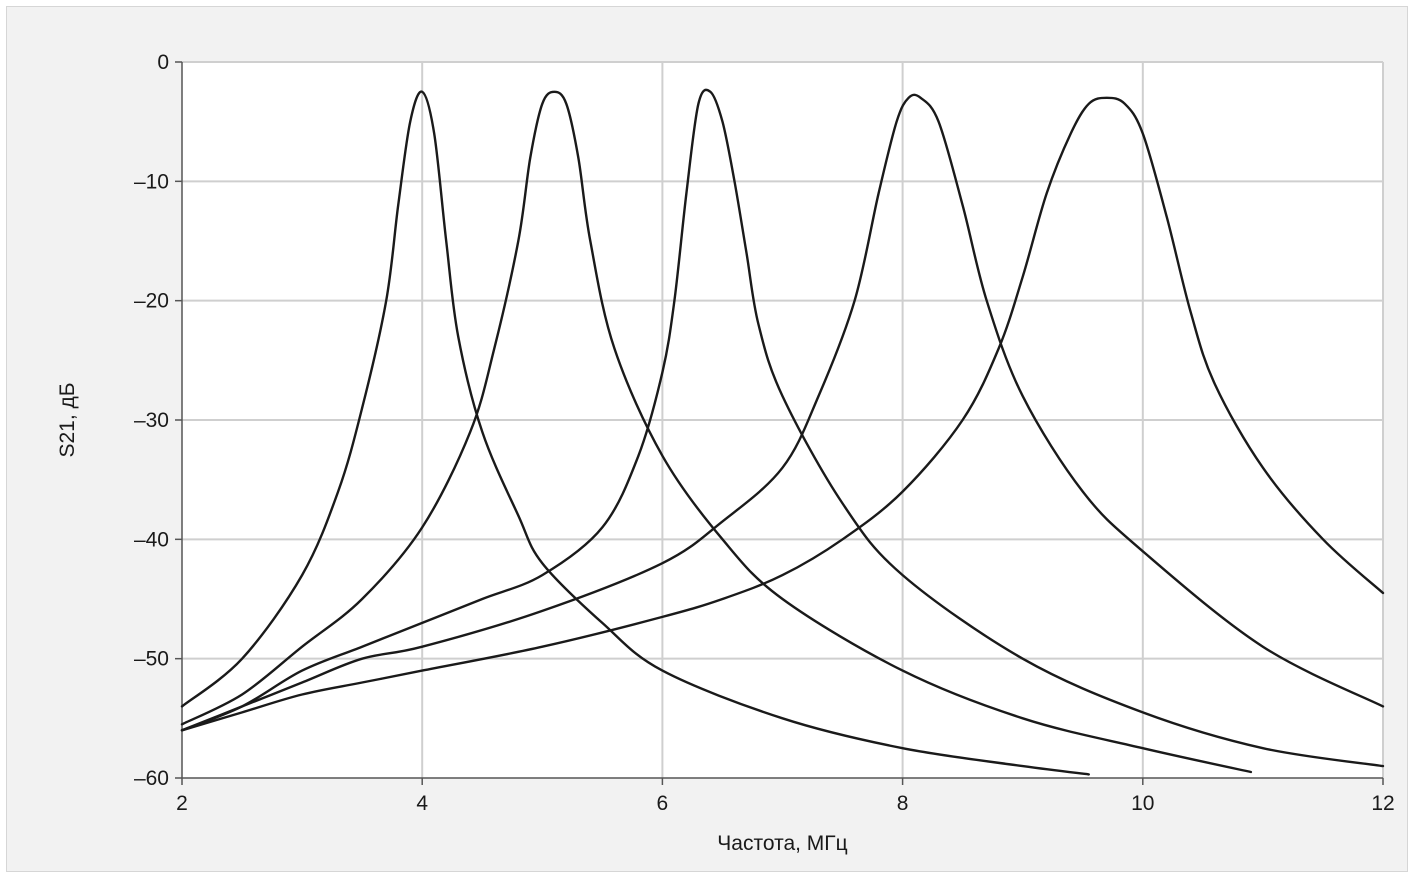 This screenshot has width=1416, height=880. Describe the element at coordinates (151, 778) in the screenshot. I see `y-tick-label: –60` at that location.